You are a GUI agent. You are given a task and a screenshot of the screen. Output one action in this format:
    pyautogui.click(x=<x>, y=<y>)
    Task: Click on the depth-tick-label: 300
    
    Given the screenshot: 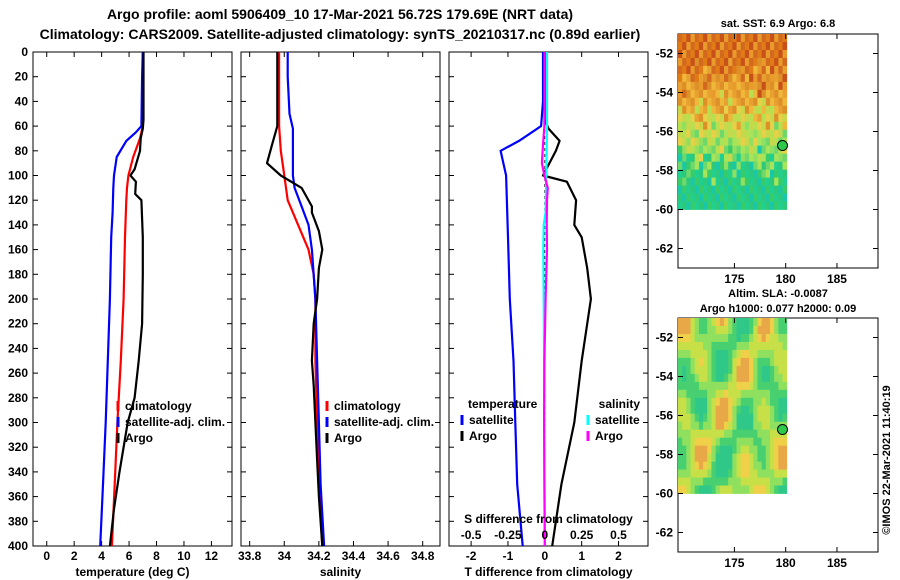 What is the action you would take?
    pyautogui.click(x=18, y=423)
    